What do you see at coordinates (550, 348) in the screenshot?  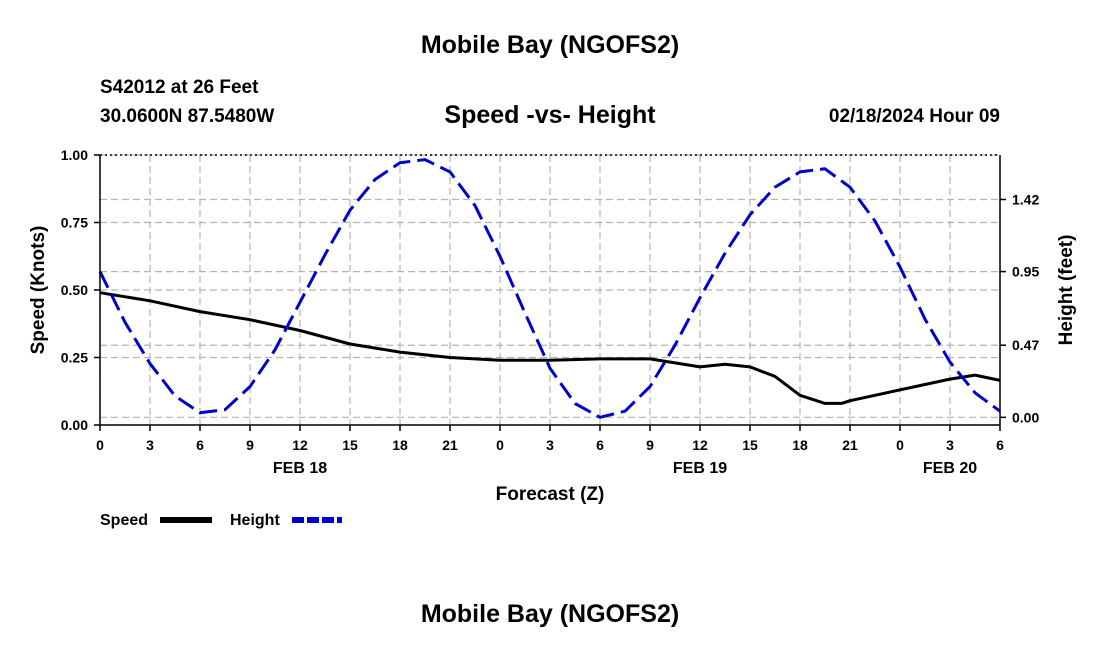 I see `speed-series-line` at bounding box center [550, 348].